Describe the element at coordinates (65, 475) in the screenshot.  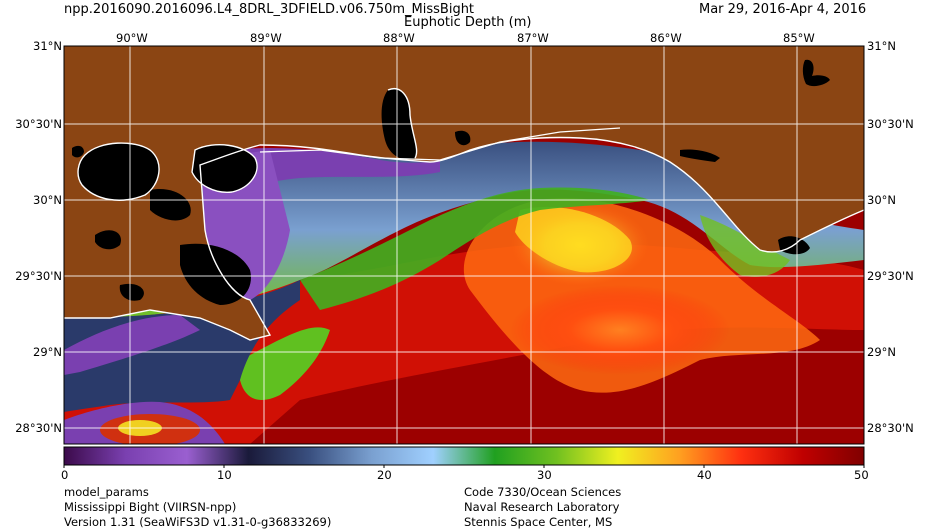
I see `cbar-label-0: 0` at that location.